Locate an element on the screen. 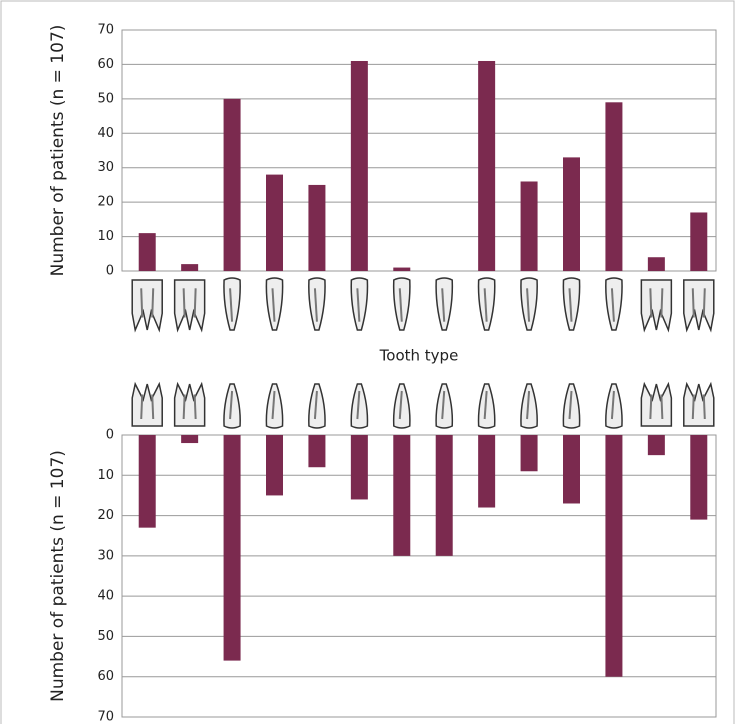 The width and height of the screenshot is (736, 724). y-axis-label: Number of patients (n = 107) is located at coordinates (58, 151).